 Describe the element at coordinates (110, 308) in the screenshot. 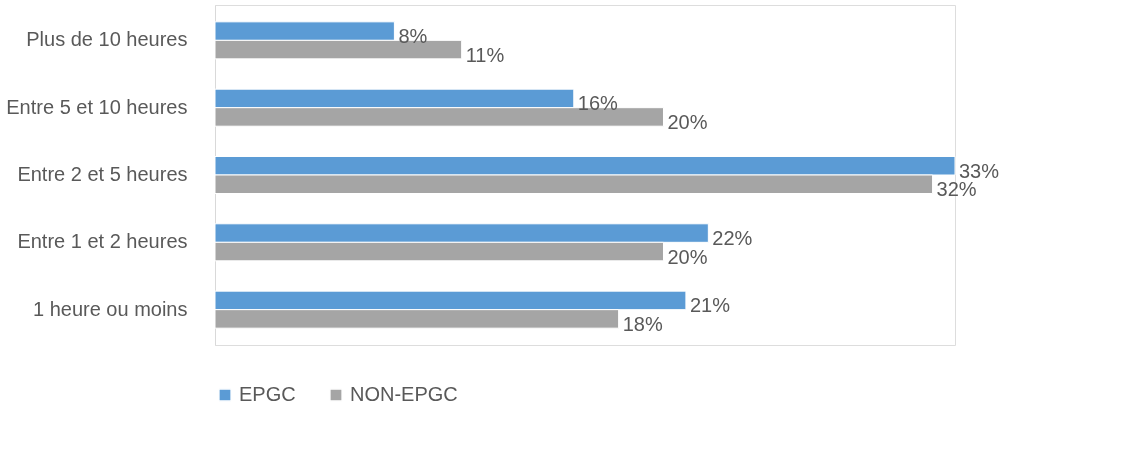

I see `y-tick-label: 1 heure ou moins` at that location.